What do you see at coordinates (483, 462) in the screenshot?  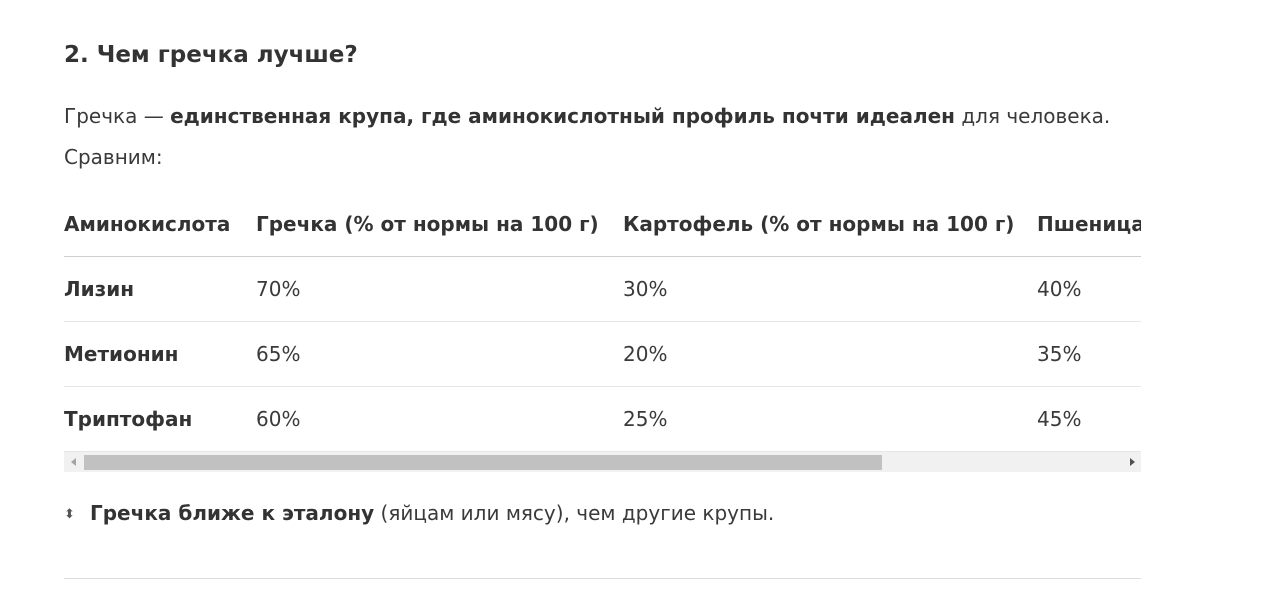 I see `scrollbar-thumb` at bounding box center [483, 462].